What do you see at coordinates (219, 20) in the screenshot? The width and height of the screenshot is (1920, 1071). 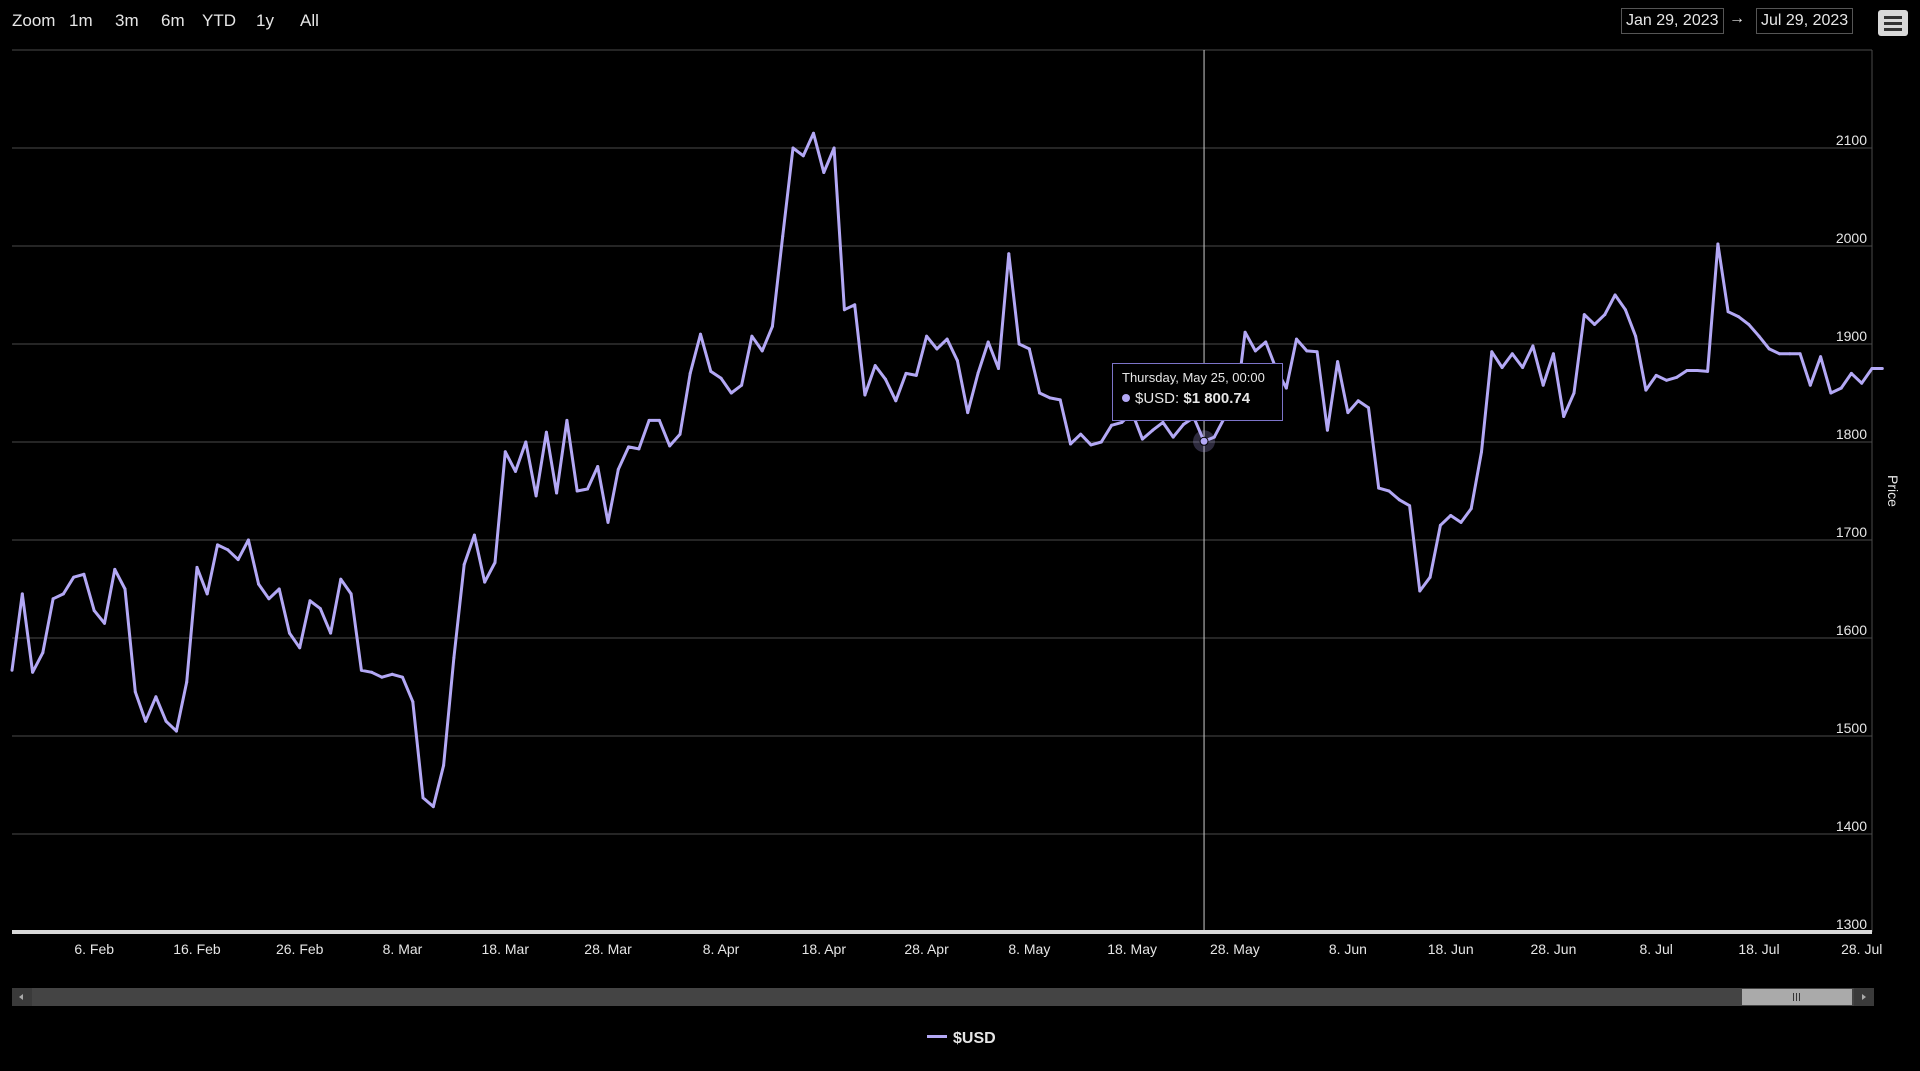 I see `zoom-ytd-button: YTD` at bounding box center [219, 20].